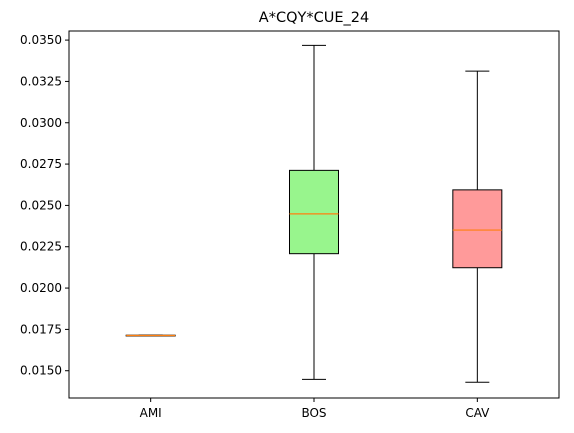  What do you see at coordinates (41, 40) in the screenshot?
I see `y-tick-label: 0.0350` at bounding box center [41, 40].